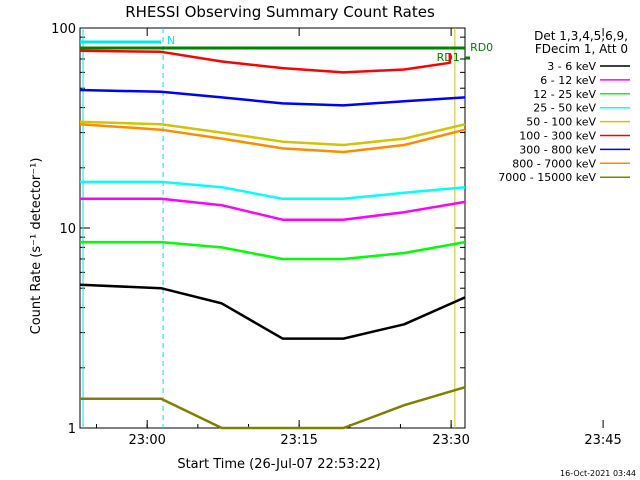 The height and width of the screenshot is (480, 640). I want to click on chart-title: RHESSI Observing Summary Count Rates, so click(280, 12).